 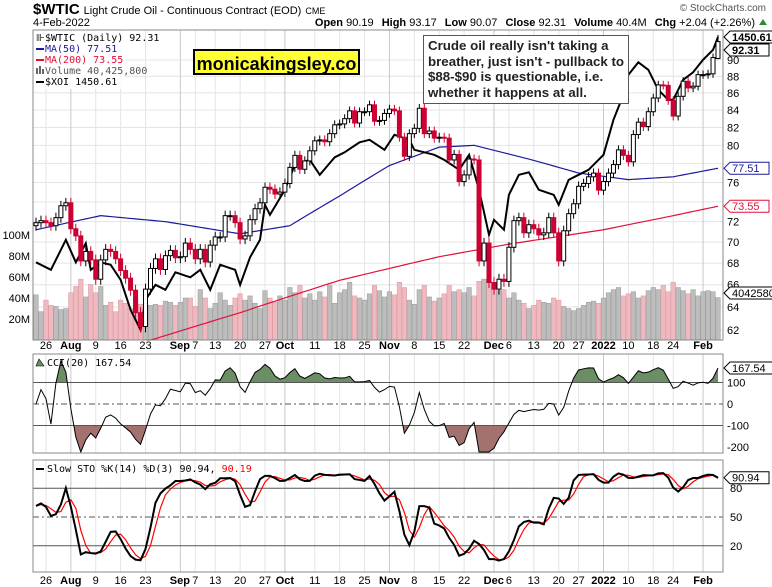 What do you see at coordinates (19, 320) in the screenshot?
I see `volume-axis-label: 20M` at bounding box center [19, 320].